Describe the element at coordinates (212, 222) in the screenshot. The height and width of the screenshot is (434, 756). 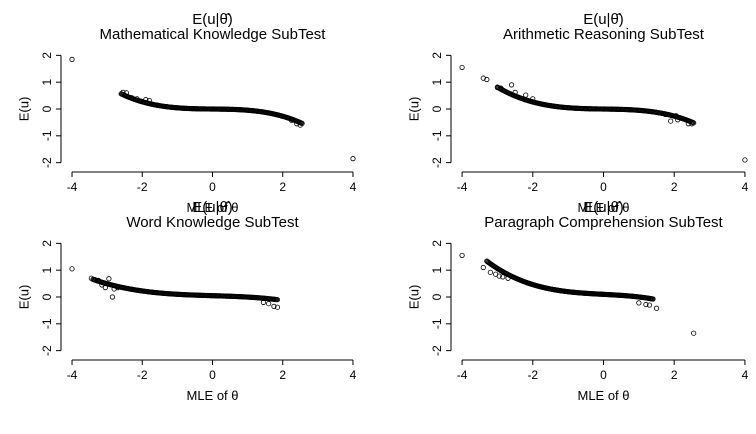
I see `panel-title: Word Knowledge SubTest` at that location.